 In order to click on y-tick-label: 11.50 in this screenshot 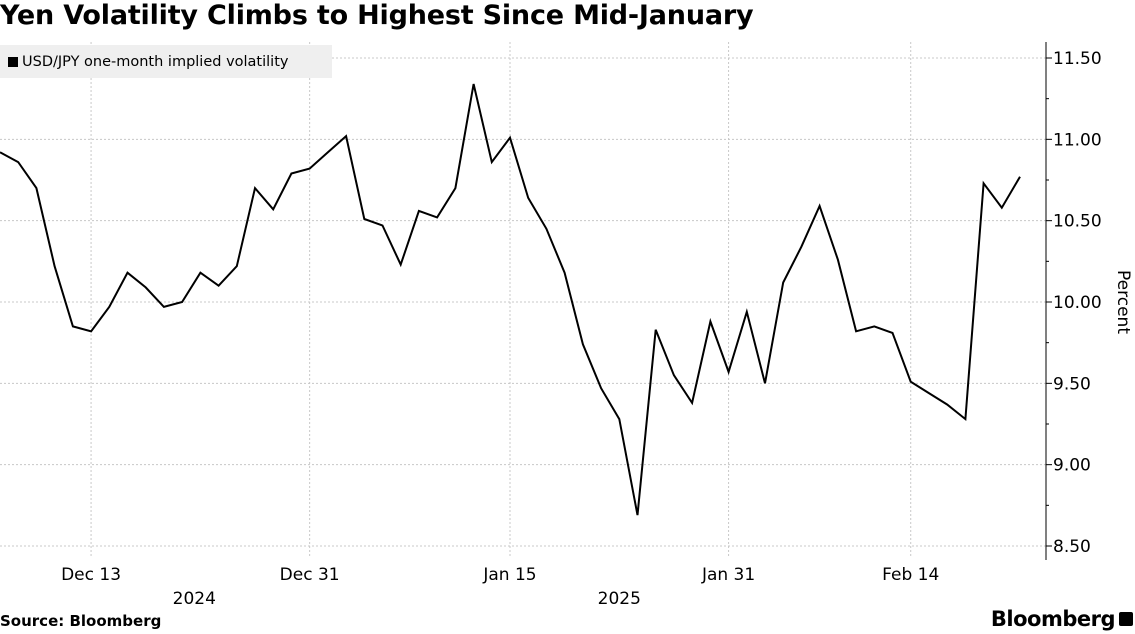, I will do `click(1077, 59)`.